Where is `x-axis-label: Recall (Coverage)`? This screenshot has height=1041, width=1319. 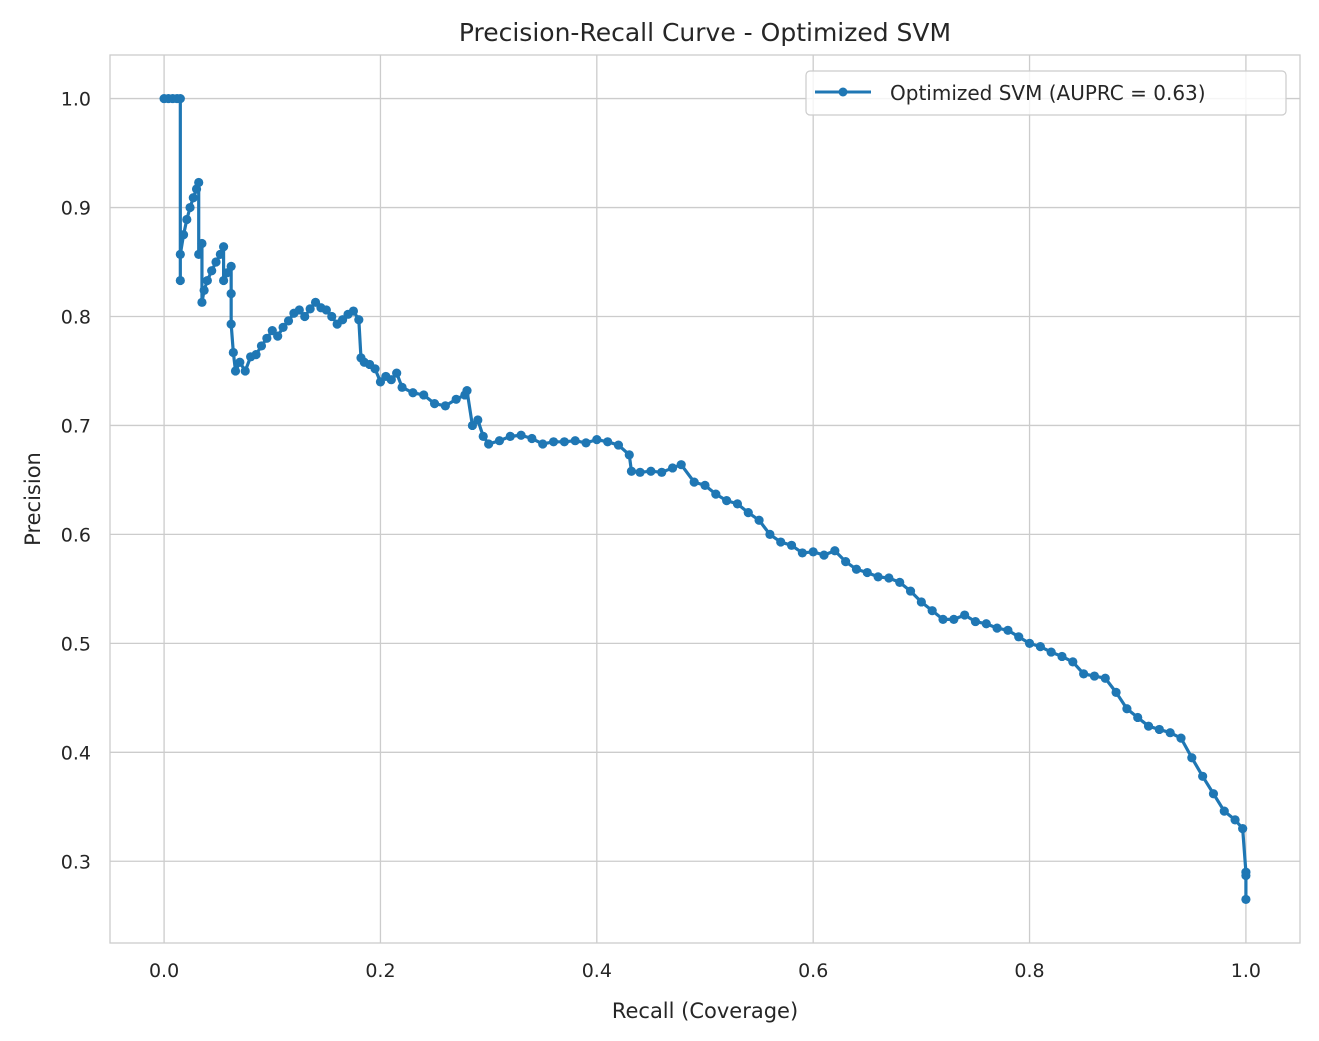
x-axis-label: Recall (Coverage) is located at coordinates (705, 1011).